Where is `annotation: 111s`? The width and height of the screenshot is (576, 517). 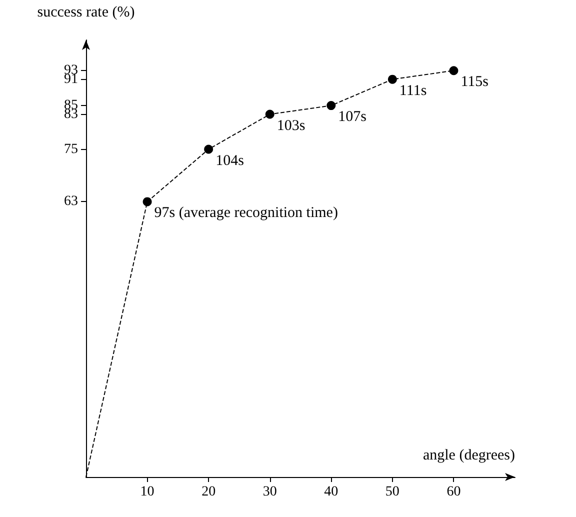
annotation: 111s is located at coordinates (413, 90).